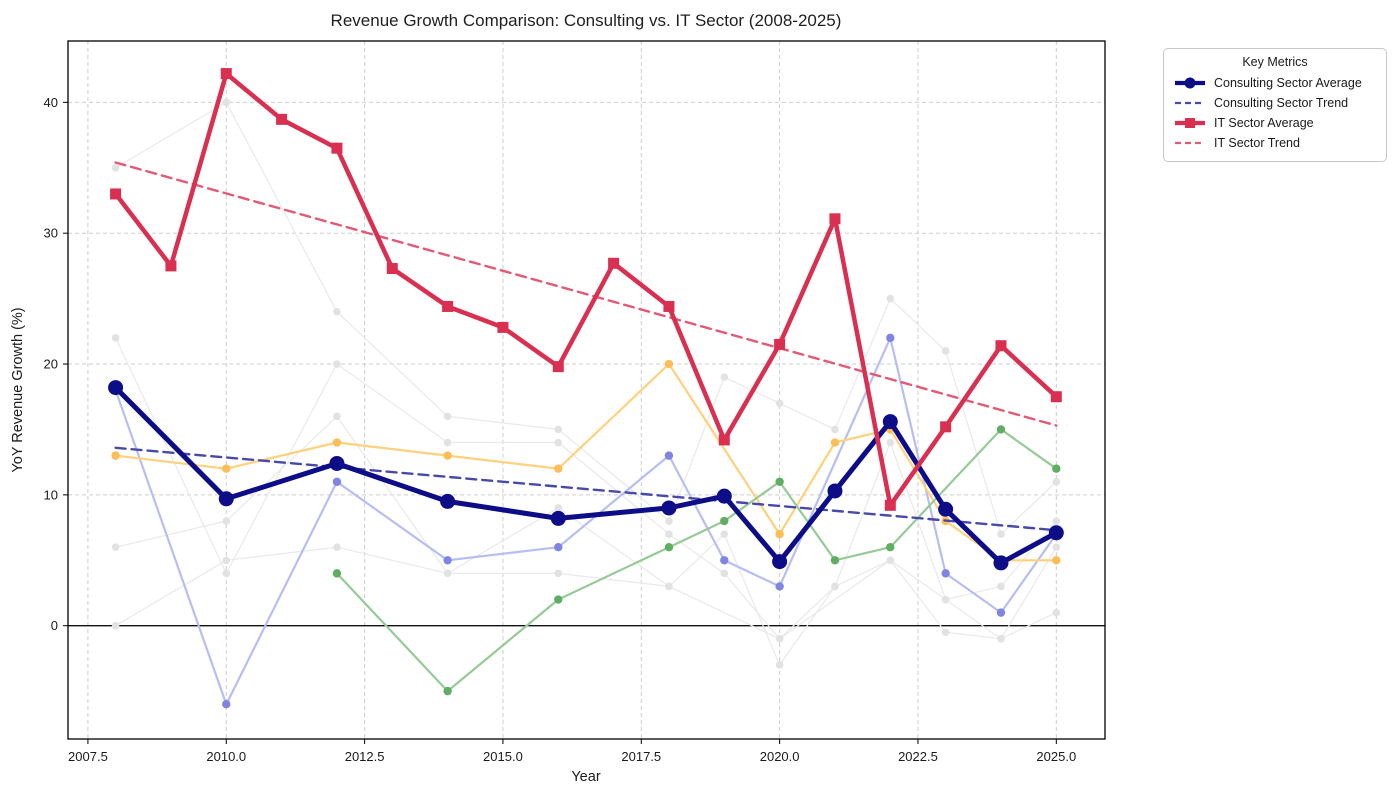 The image size is (1400, 805). What do you see at coordinates (1264, 123) in the screenshot?
I see `legend-entry-label: IT Sector Average` at bounding box center [1264, 123].